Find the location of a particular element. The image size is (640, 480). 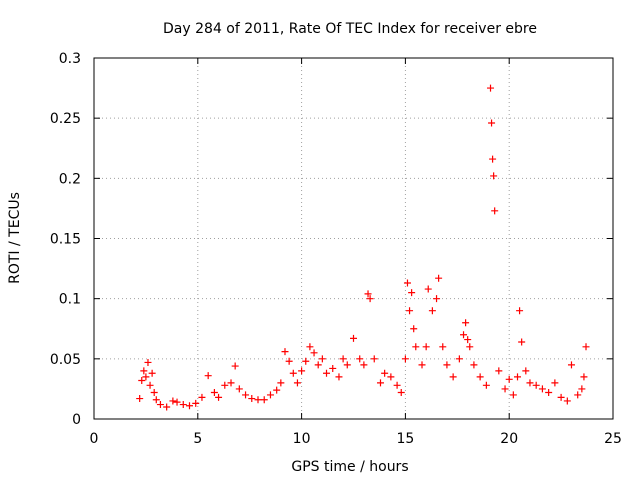

x-axis-label: GPS time / hours is located at coordinates (349, 467).